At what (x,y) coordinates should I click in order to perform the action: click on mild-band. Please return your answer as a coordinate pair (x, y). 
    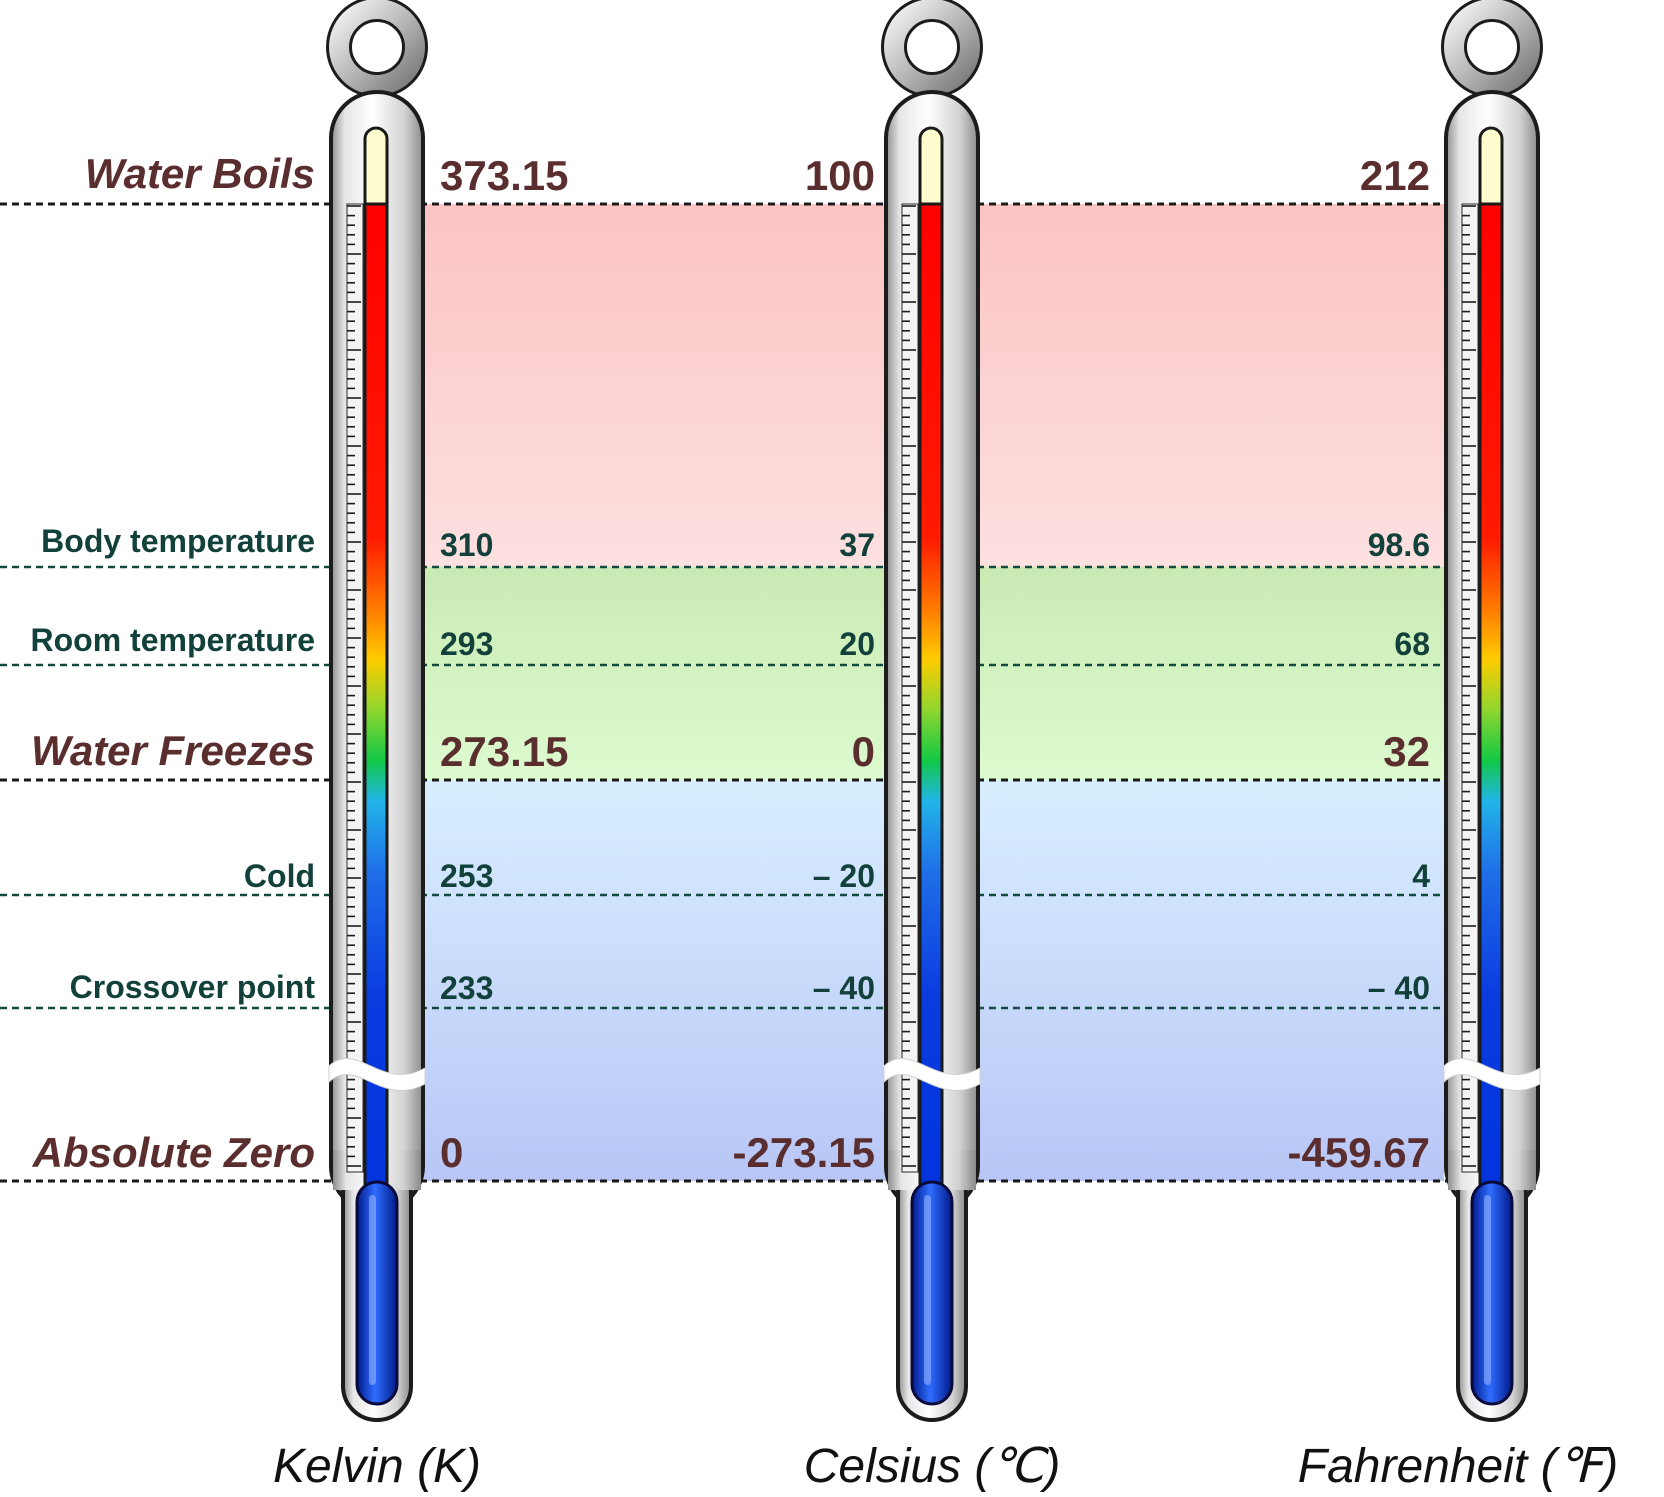
    Looking at the image, I should click on (932, 673).